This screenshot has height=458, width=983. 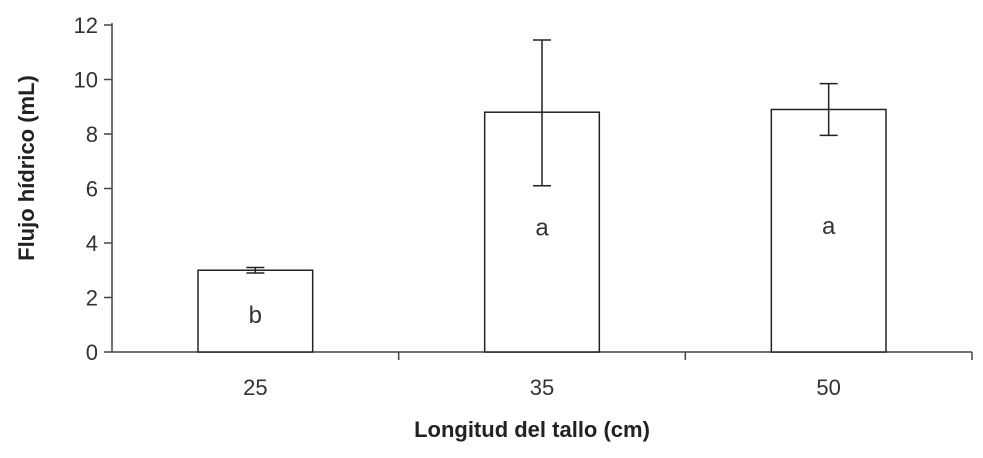 I want to click on y-tick-label: 12, so click(x=86, y=25).